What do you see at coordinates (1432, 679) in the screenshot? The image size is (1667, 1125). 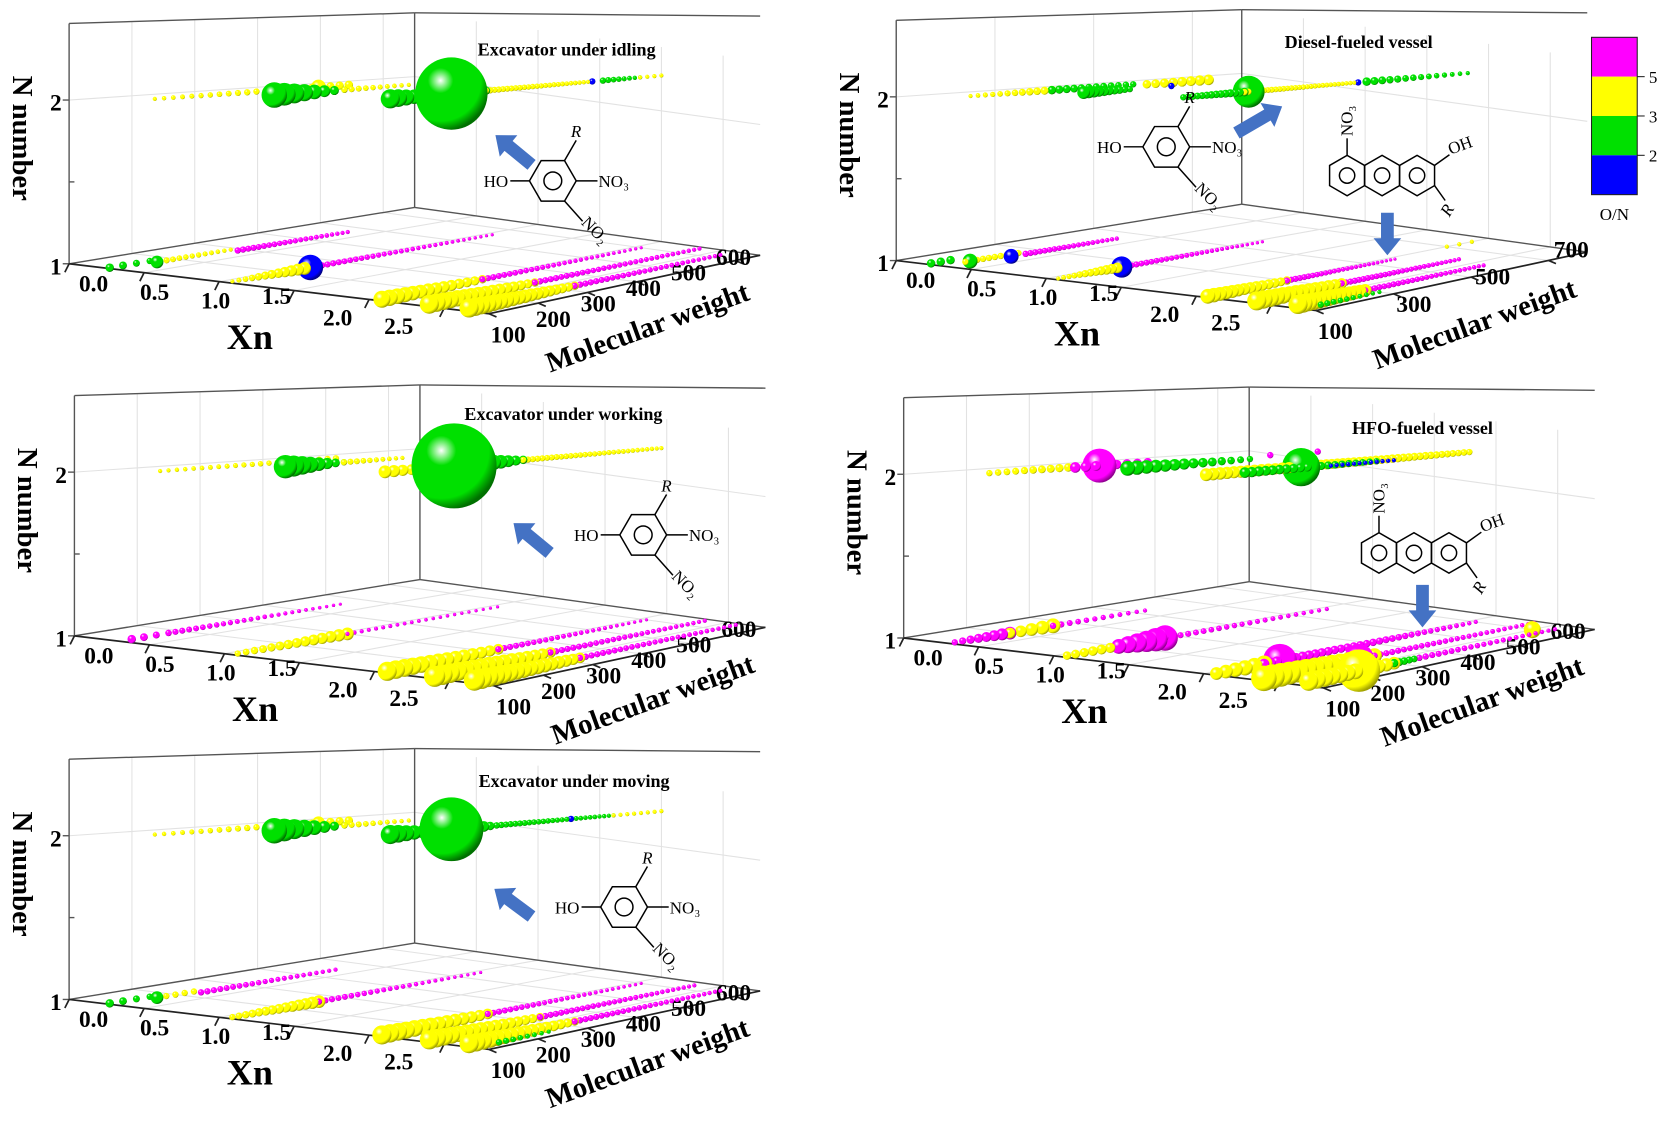 I see `y-tick-label: 300` at bounding box center [1432, 679].